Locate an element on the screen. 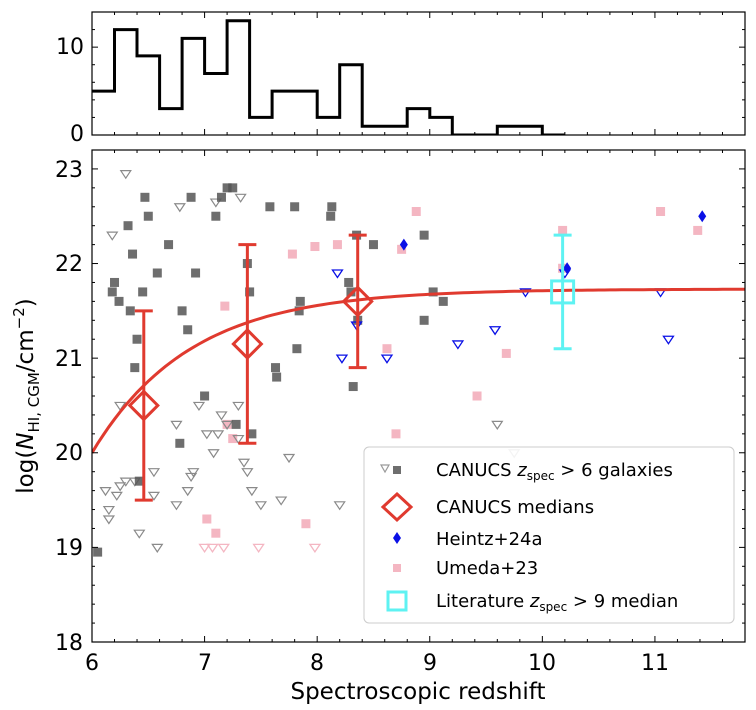 This screenshot has height=710, width=756. legend-item-umeda: Umeda+23 is located at coordinates (465, 568).